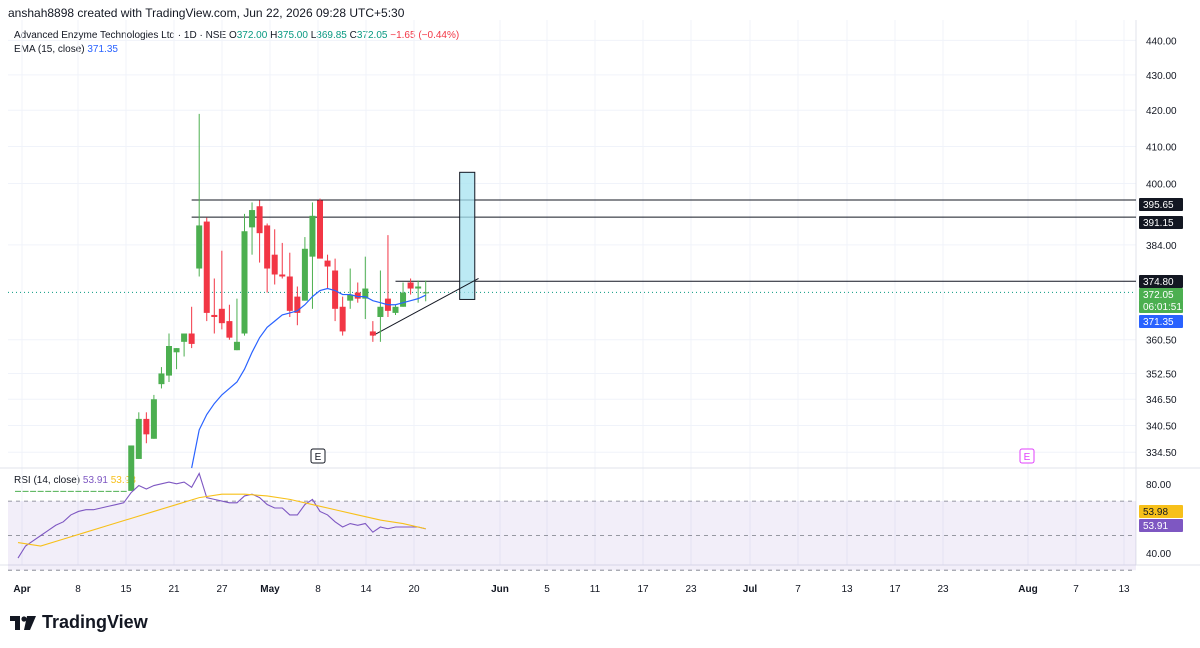 This screenshot has height=648, width=1200. Describe the element at coordinates (1158, 223) in the screenshot. I see `price-axis-label-text: 391.15` at that location.